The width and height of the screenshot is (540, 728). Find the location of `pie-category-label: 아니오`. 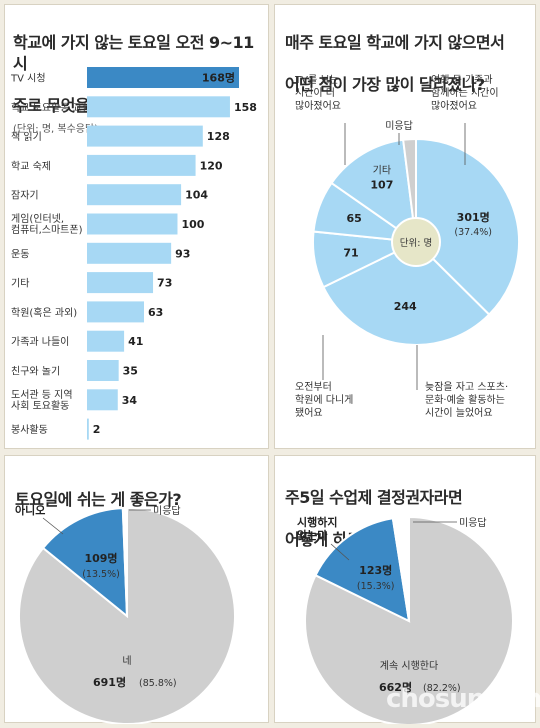

pie-category-label: 아니오 is located at coordinates (30, 510).